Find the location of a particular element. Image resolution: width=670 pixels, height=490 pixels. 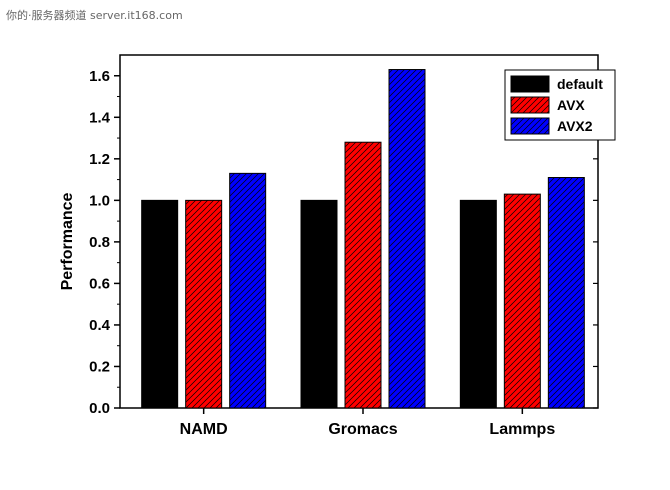

y-tick-label: 0.0 is located at coordinates (99, 408).